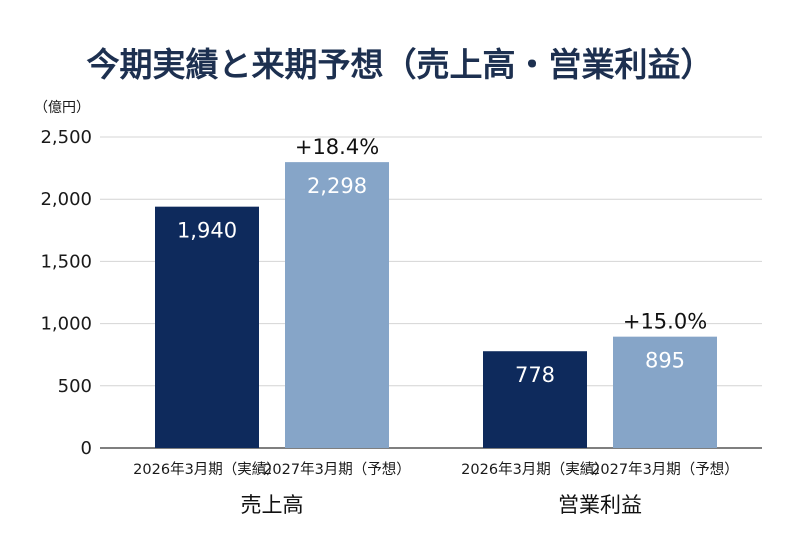  Describe the element at coordinates (75, 386) in the screenshot. I see `y-tick-label: 500` at that location.